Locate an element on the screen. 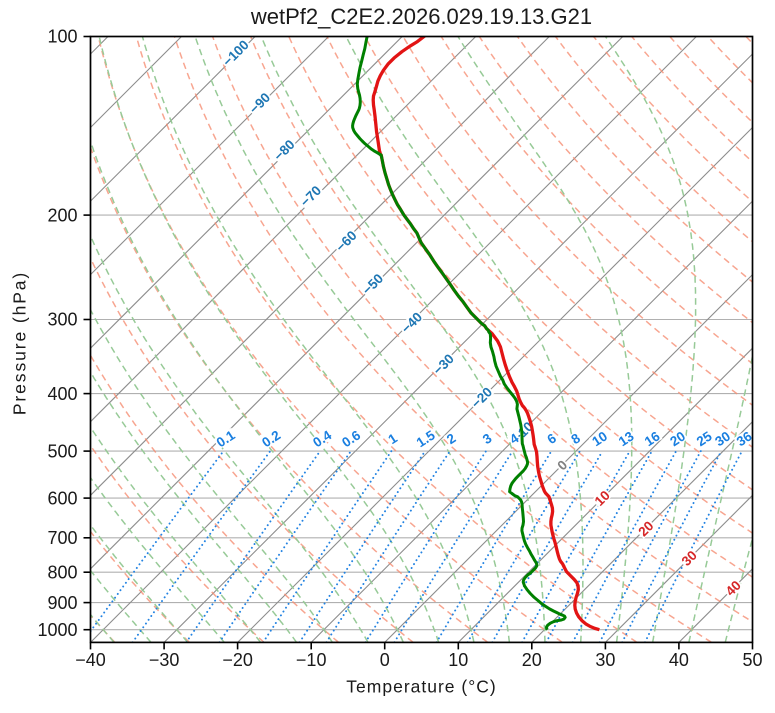  svg-text: −10 is located at coordinates (311, 660).